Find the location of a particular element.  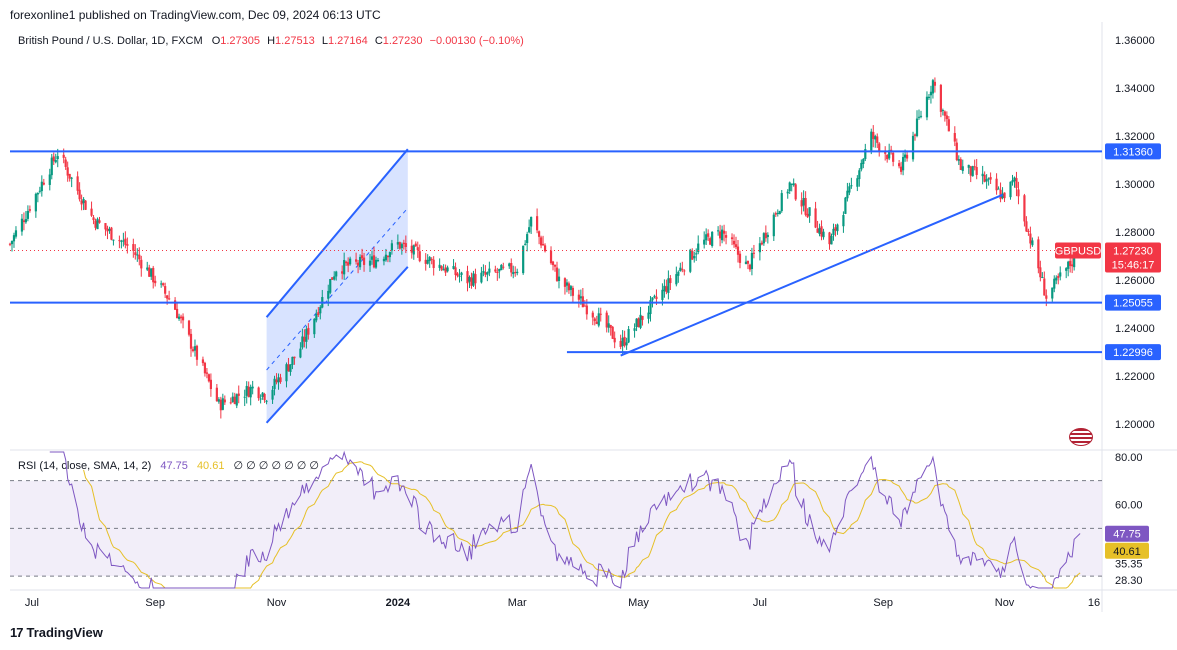

rsi-sma-label: 40.61 is located at coordinates (1127, 552).